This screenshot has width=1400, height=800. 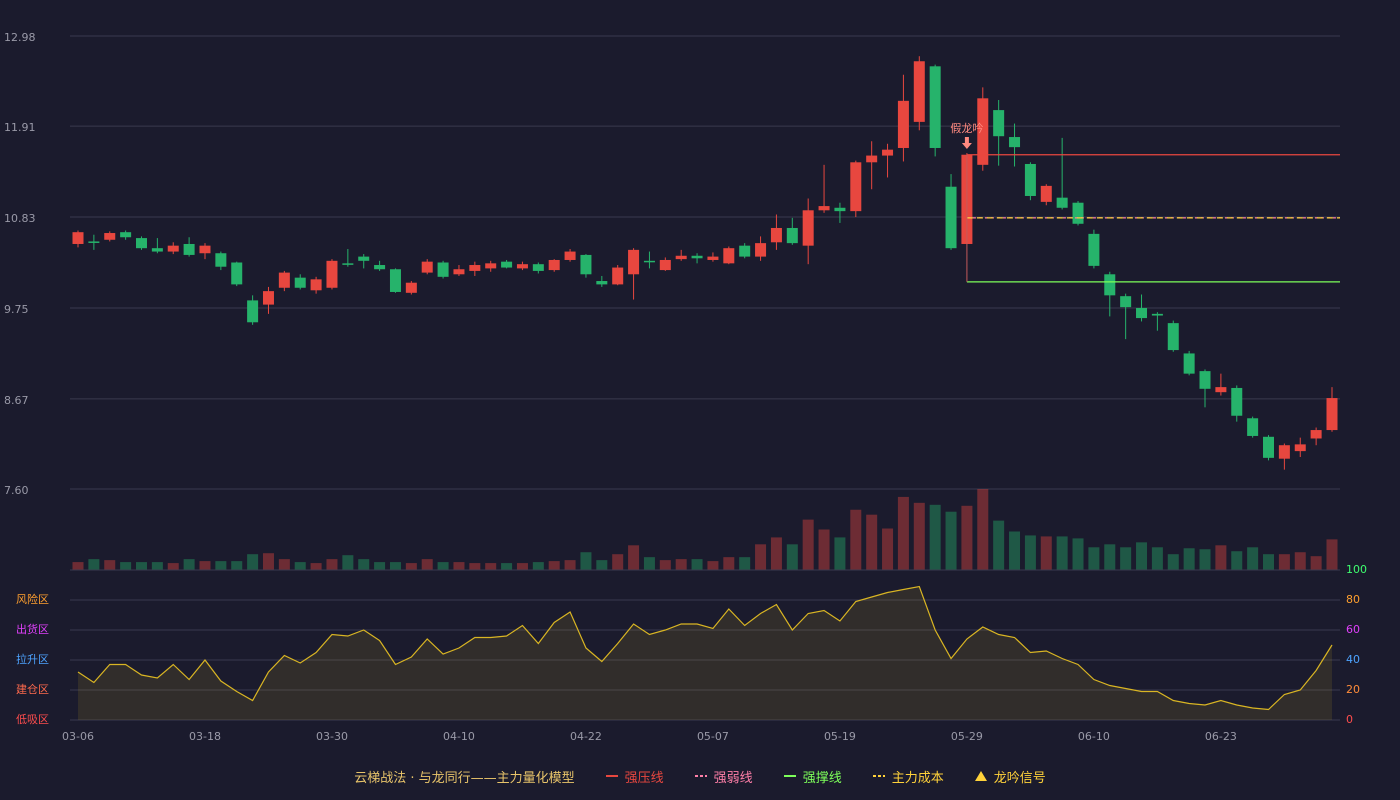 What do you see at coordinates (20, 37) in the screenshot?
I see `y-tick-label: 12.98` at bounding box center [20, 37].